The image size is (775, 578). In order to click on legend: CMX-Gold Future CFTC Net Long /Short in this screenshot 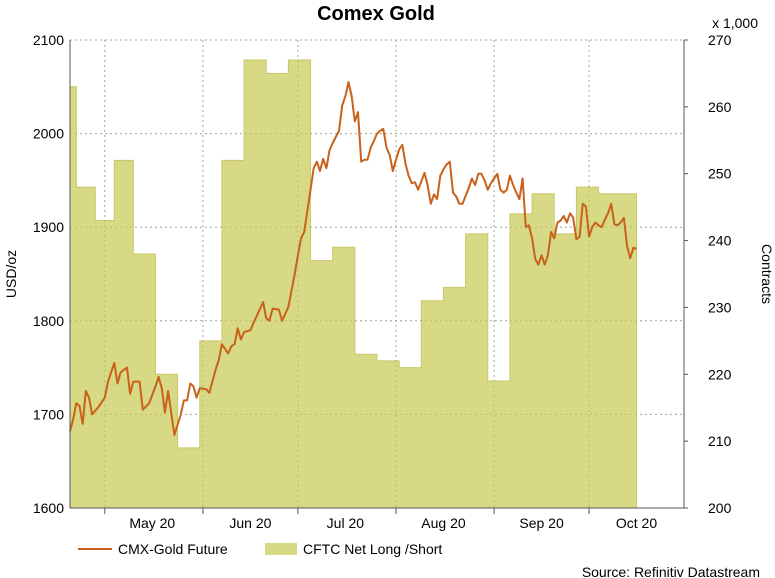, I will do `click(260, 549)`.